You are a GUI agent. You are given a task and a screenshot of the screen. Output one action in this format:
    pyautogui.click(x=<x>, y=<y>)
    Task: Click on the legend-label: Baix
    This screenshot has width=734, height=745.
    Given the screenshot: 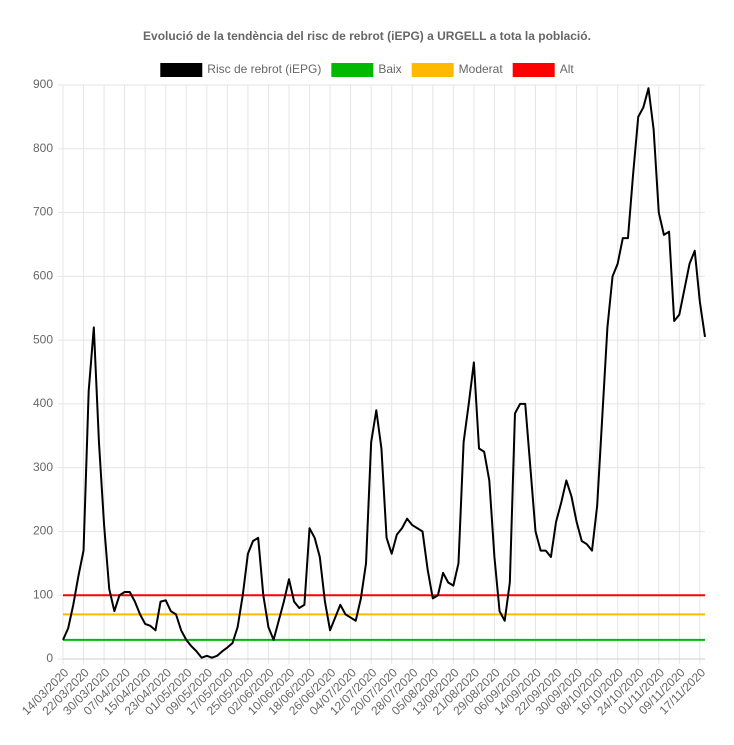 What is the action you would take?
    pyautogui.click(x=389, y=69)
    